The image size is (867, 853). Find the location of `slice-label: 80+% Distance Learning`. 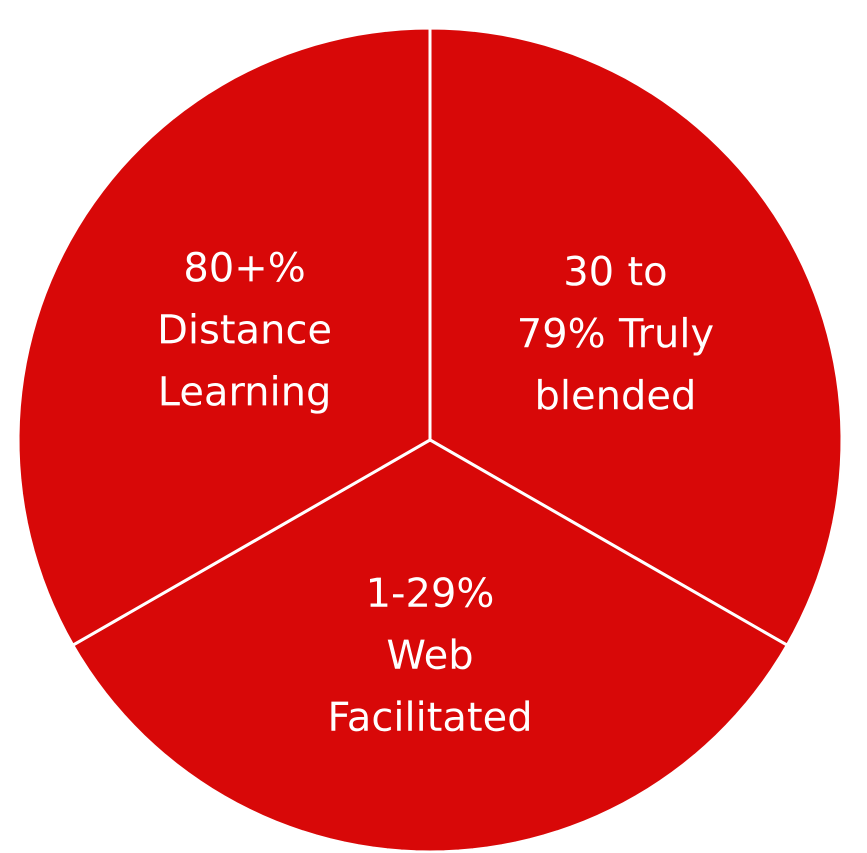

slice-label: 80+% Distance Learning is located at coordinates (245, 332).